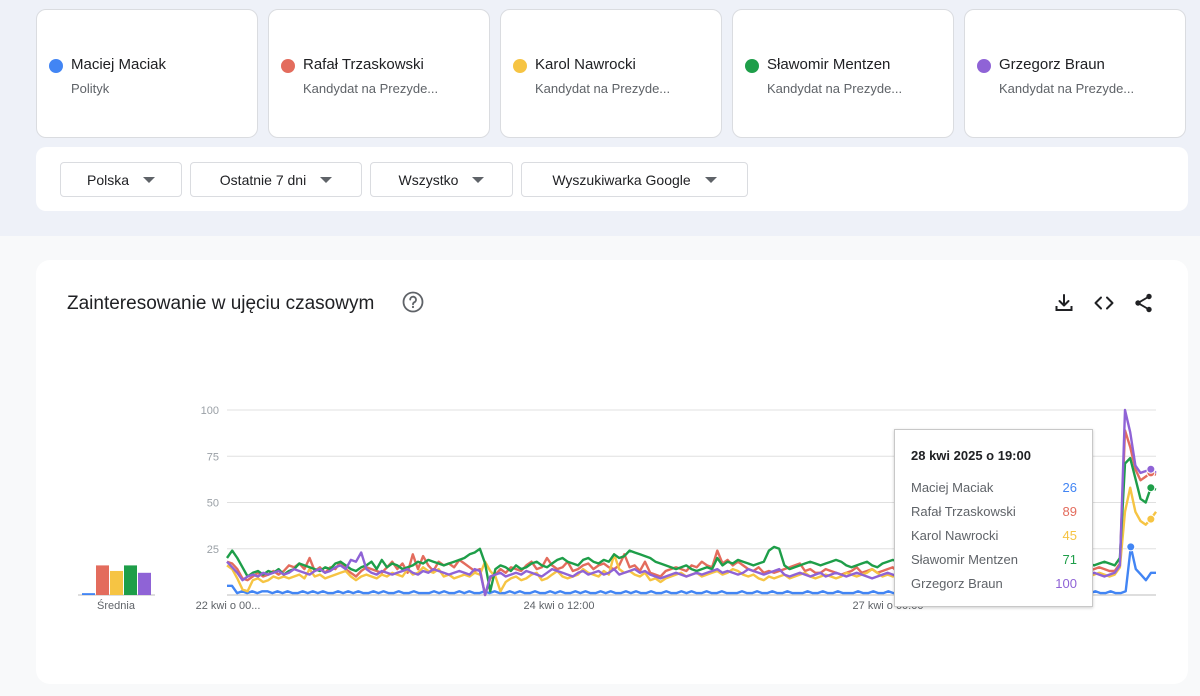 The image size is (1200, 696). I want to click on property-filter-label: Wyszukiwarka Google, so click(621, 179).